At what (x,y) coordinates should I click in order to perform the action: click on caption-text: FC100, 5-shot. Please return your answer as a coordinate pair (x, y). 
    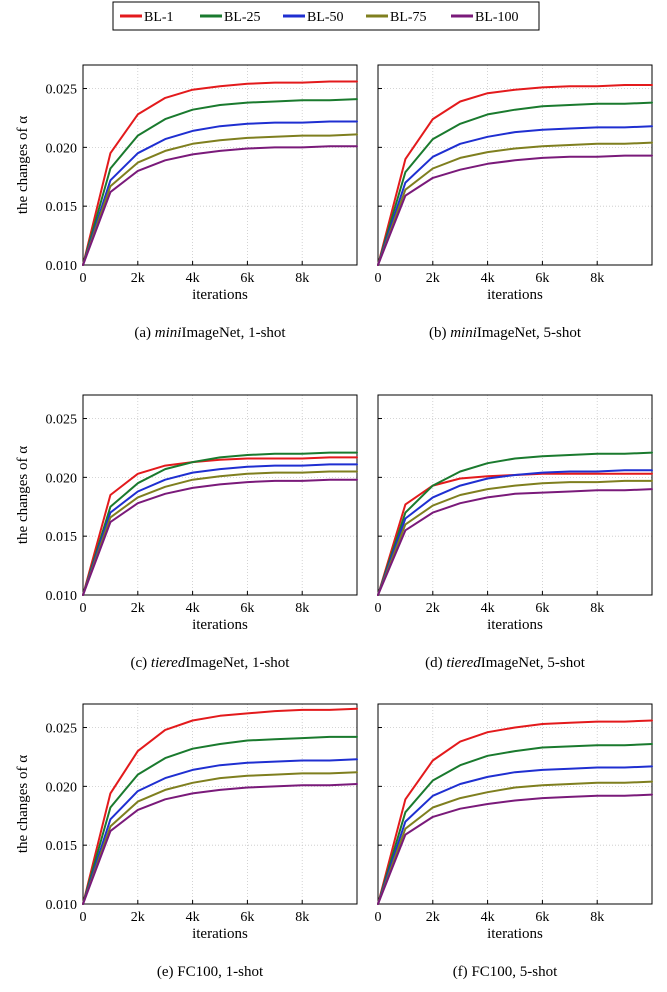
    Looking at the image, I should click on (514, 972).